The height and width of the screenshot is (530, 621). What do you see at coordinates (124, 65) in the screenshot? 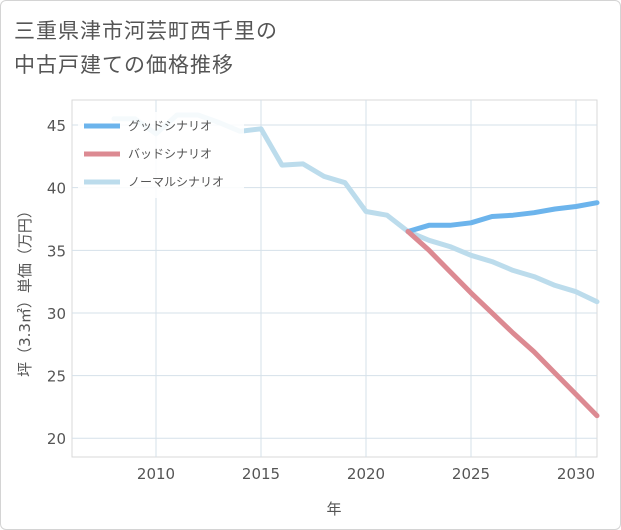
I see `chart-title-line-2: 中古戸建ての価格推移` at bounding box center [124, 65].